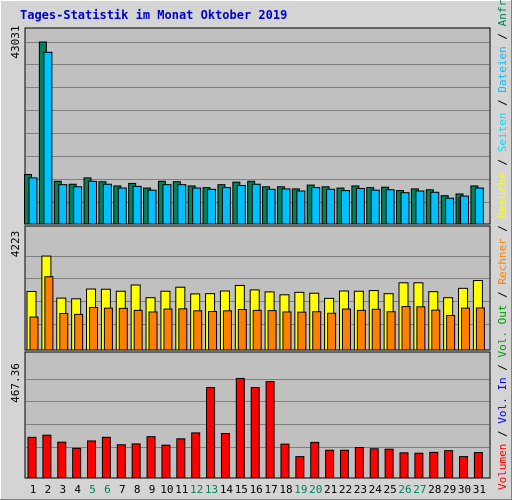 The width and height of the screenshot is (512, 500). What do you see at coordinates (389, 489) in the screenshot?
I see `day-label-25: 25` at bounding box center [389, 489].